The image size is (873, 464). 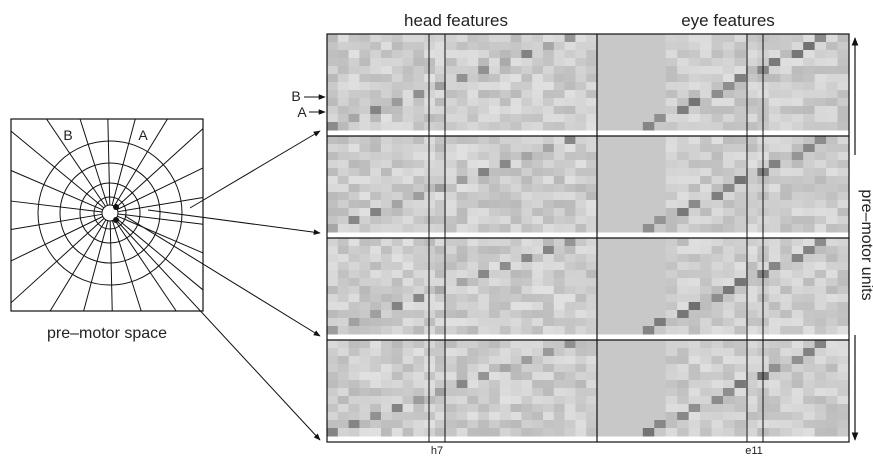 What do you see at coordinates (107, 333) in the screenshot?
I see `premotor-space-caption: pre–motor space` at bounding box center [107, 333].